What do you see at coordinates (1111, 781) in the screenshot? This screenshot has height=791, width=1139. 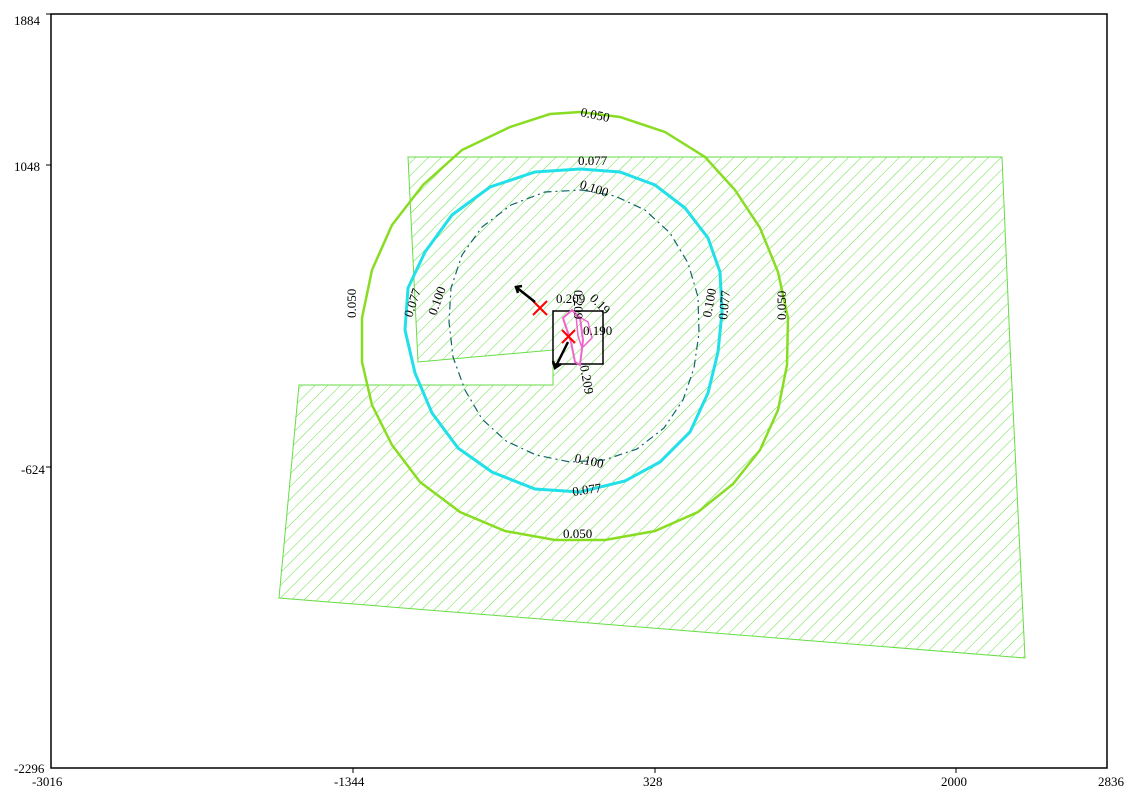 I see `x-tick-label: 2836` at bounding box center [1111, 781].